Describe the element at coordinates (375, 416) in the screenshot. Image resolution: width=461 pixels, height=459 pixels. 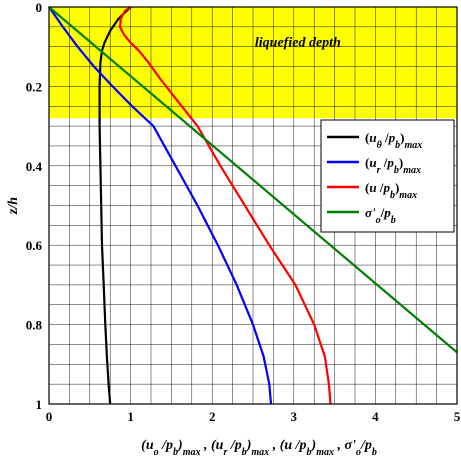
I see `x-tick-label: 4` at that location.